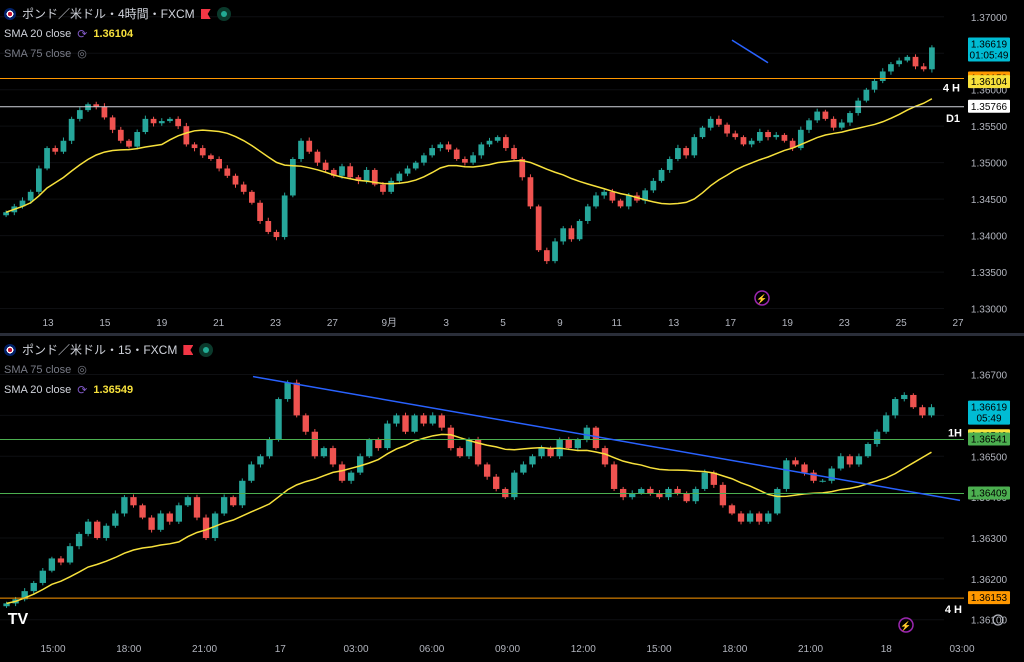  I want to click on sma-value: 1.36104, so click(113, 34).